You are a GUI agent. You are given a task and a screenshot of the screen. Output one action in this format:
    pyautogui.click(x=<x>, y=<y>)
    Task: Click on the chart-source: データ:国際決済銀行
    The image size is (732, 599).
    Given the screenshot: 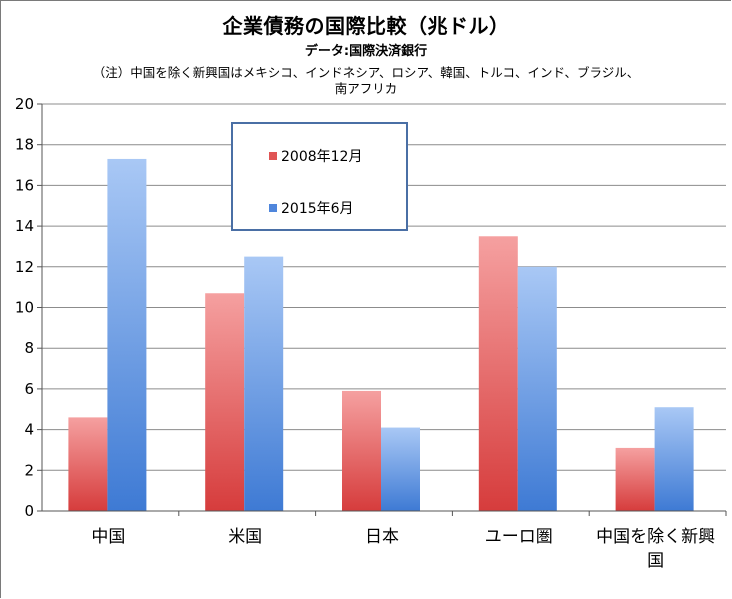 What is the action you would take?
    pyautogui.click(x=366, y=51)
    